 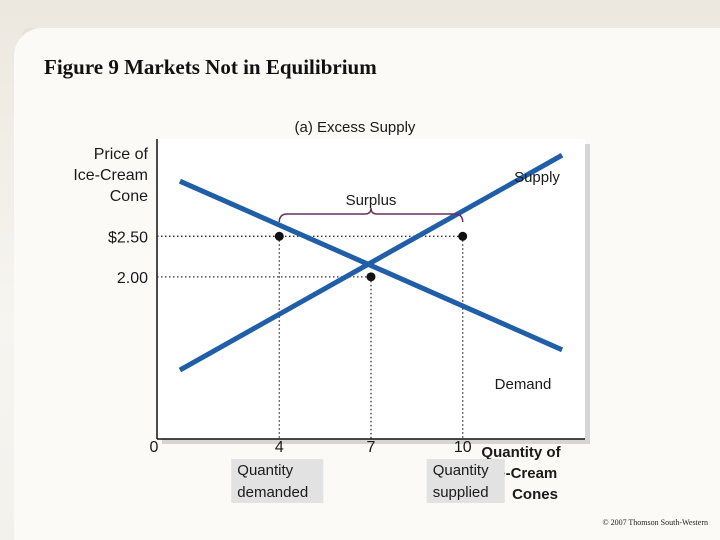 What do you see at coordinates (121, 154) in the screenshot?
I see `y-axis-label-line-1: Price of` at bounding box center [121, 154].